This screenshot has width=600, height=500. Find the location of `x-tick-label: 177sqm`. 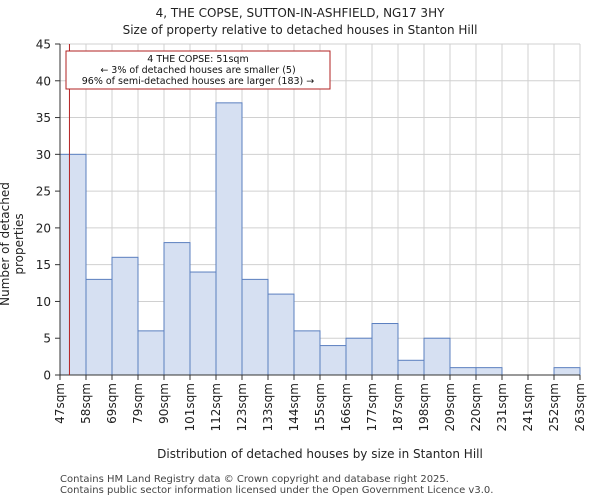

x-tick-label: 177sqm is located at coordinates (372, 407).